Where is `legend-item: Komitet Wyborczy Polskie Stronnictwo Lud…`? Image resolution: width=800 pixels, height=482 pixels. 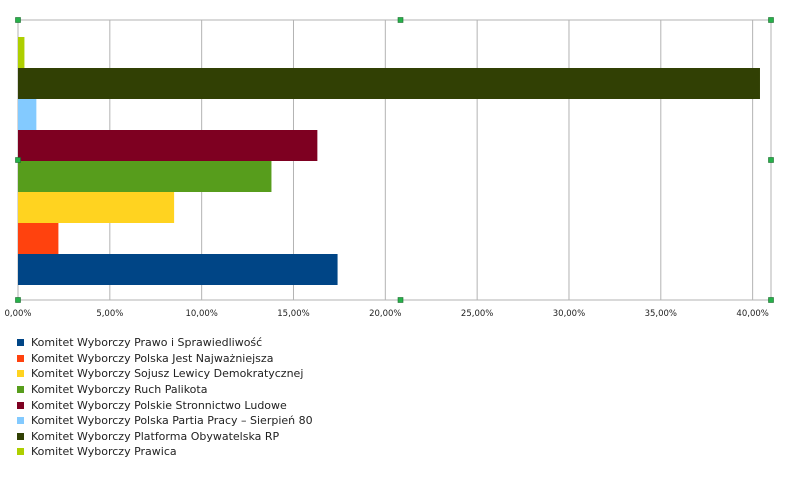 legend-item: Komitet Wyborczy Polskie Stronnictwo Lud… is located at coordinates (165, 405).